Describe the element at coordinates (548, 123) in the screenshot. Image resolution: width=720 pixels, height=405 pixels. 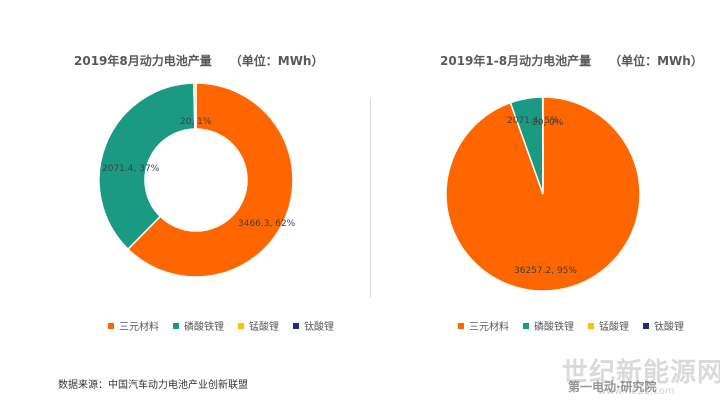
I see `data-label-2: 20, 0%` at that location.